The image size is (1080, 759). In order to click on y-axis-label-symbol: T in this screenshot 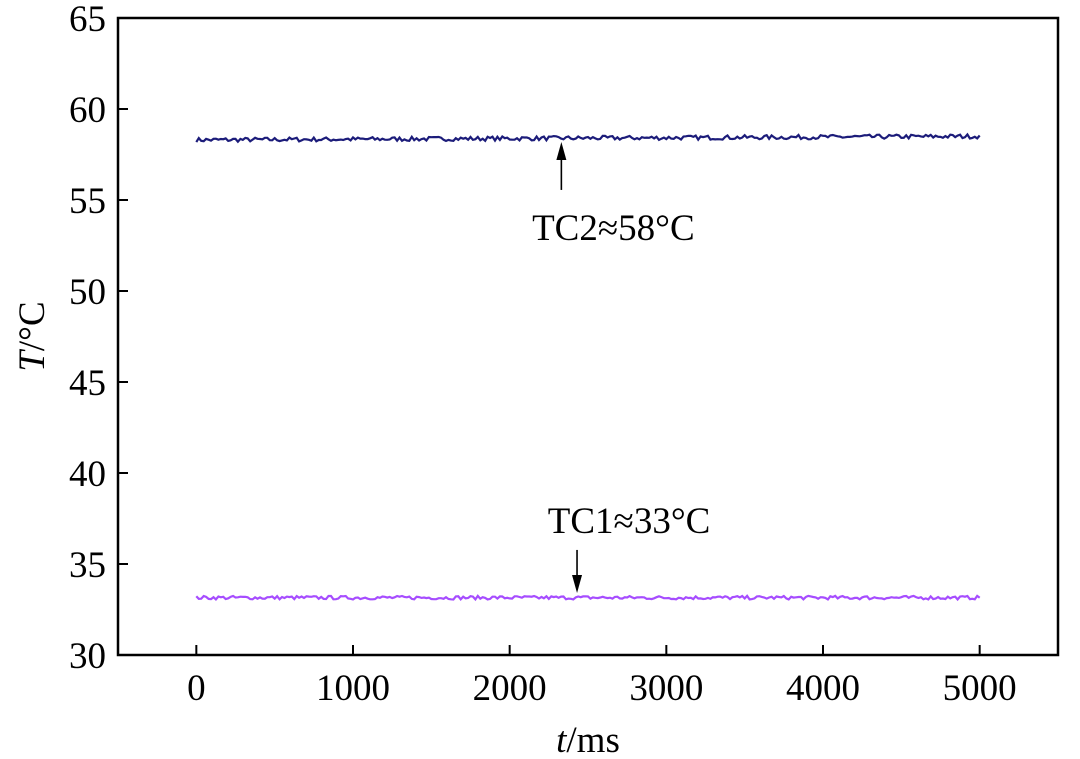, I will do `click(32, 360)`.